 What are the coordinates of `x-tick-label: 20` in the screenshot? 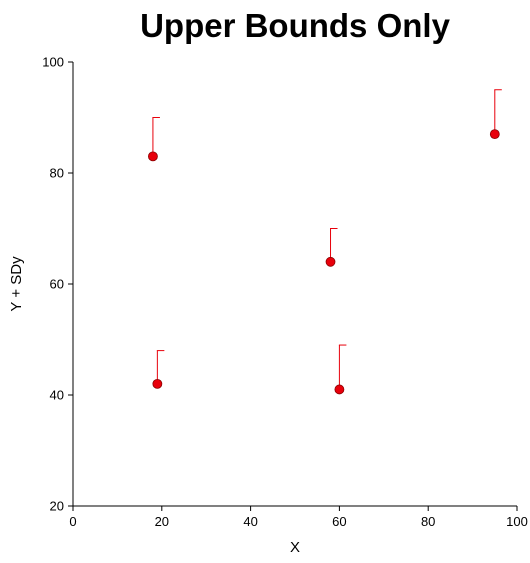 It's located at (162, 521).